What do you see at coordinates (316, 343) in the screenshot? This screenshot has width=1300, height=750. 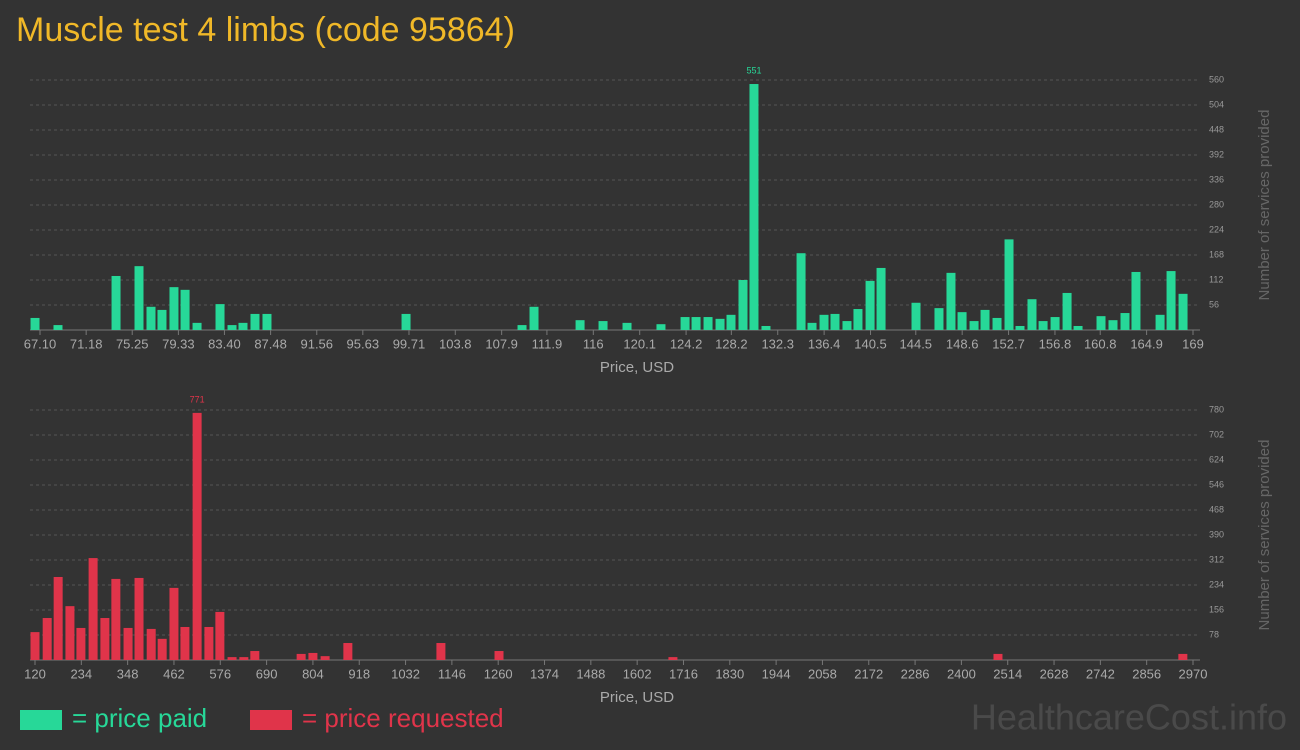 I see `x-tick-label: 91.56` at bounding box center [316, 343].